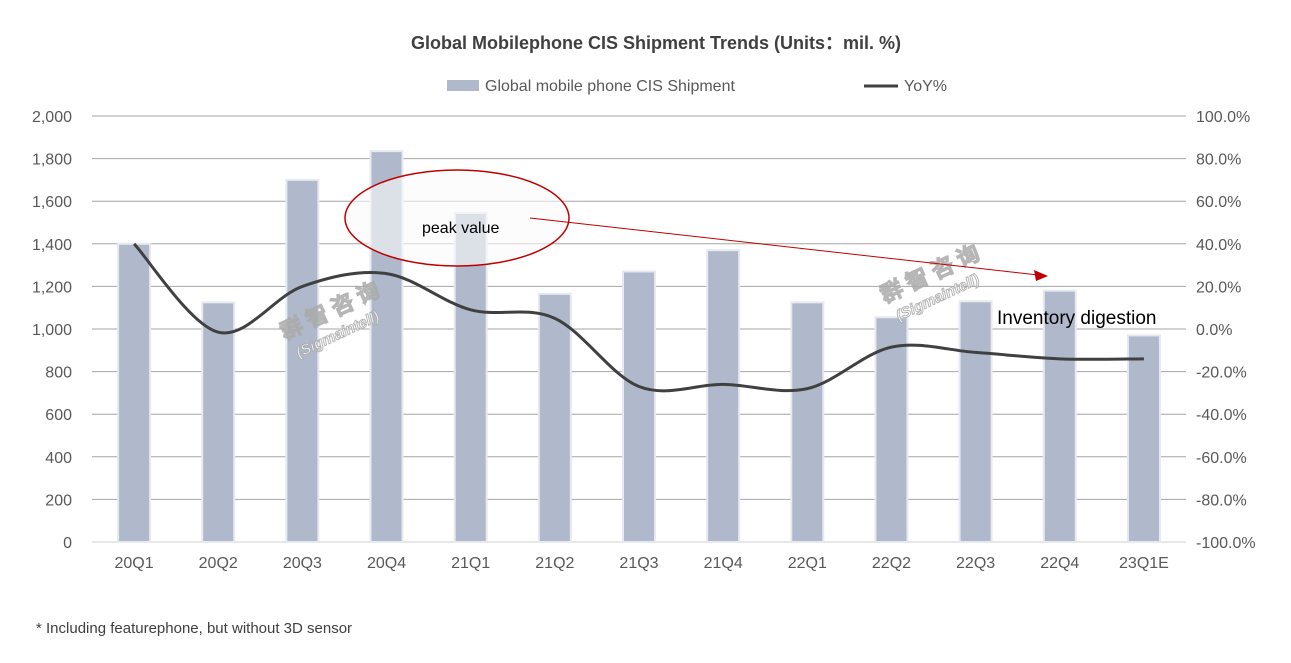  Describe the element at coordinates (975, 563) in the screenshot. I see `x-tick: 22Q3` at that location.